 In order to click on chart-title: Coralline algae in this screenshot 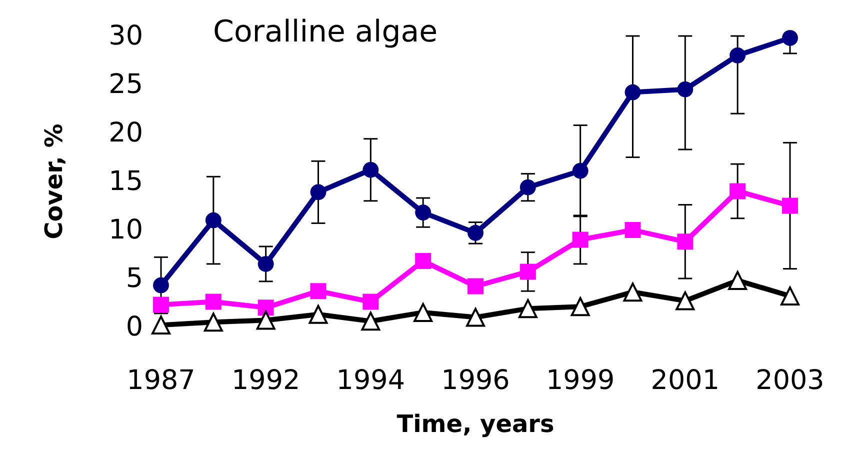, I will do `click(325, 32)`.